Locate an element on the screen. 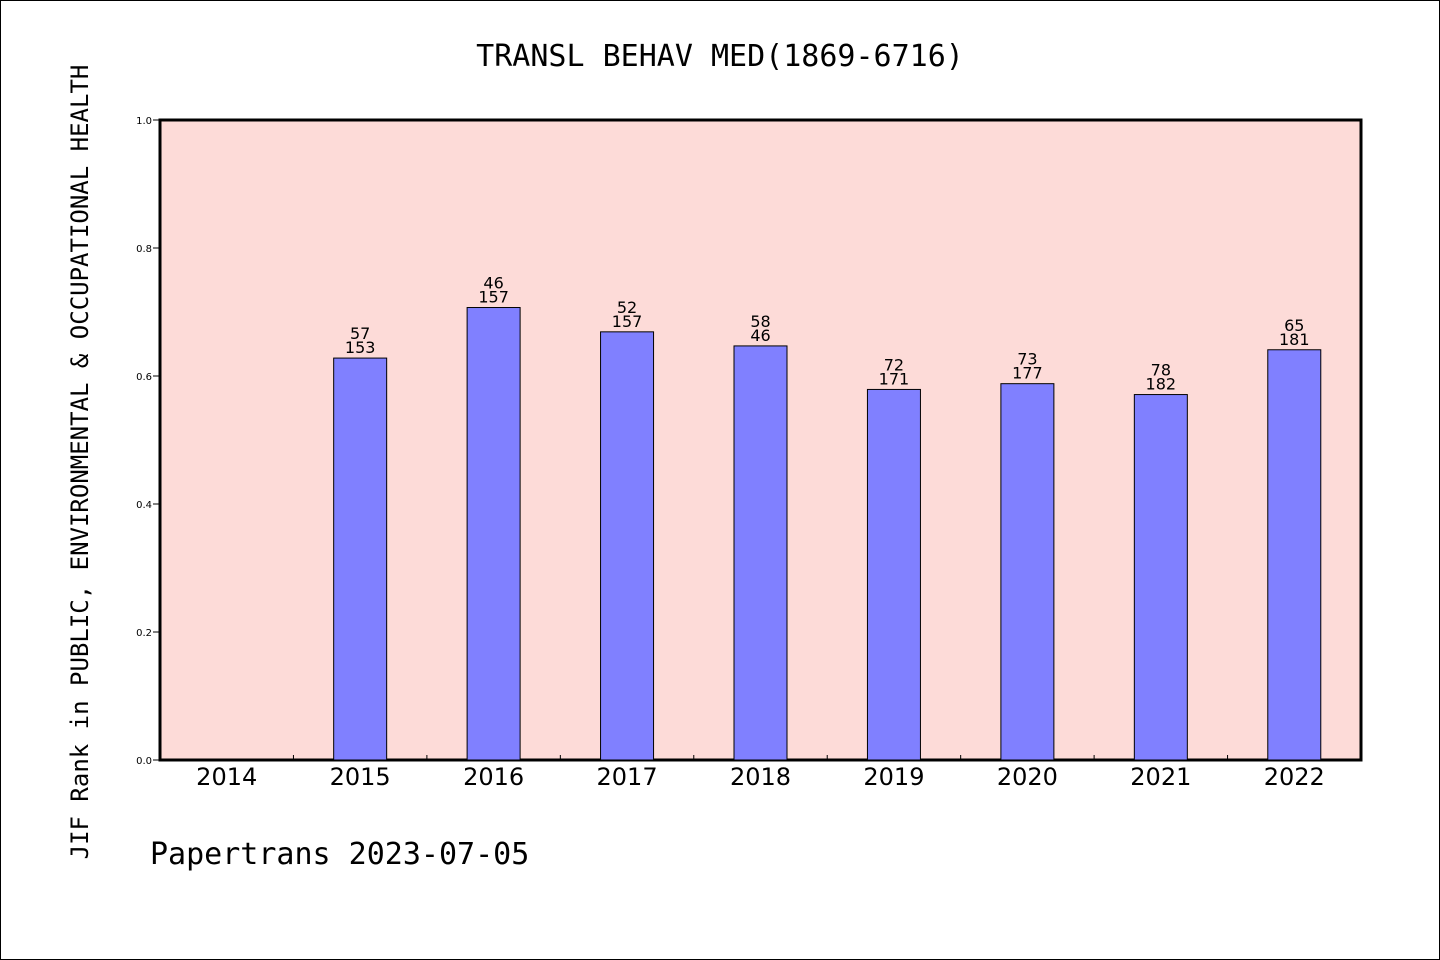  footer-credit: Papertrans 2023-07-05 is located at coordinates (339, 854).